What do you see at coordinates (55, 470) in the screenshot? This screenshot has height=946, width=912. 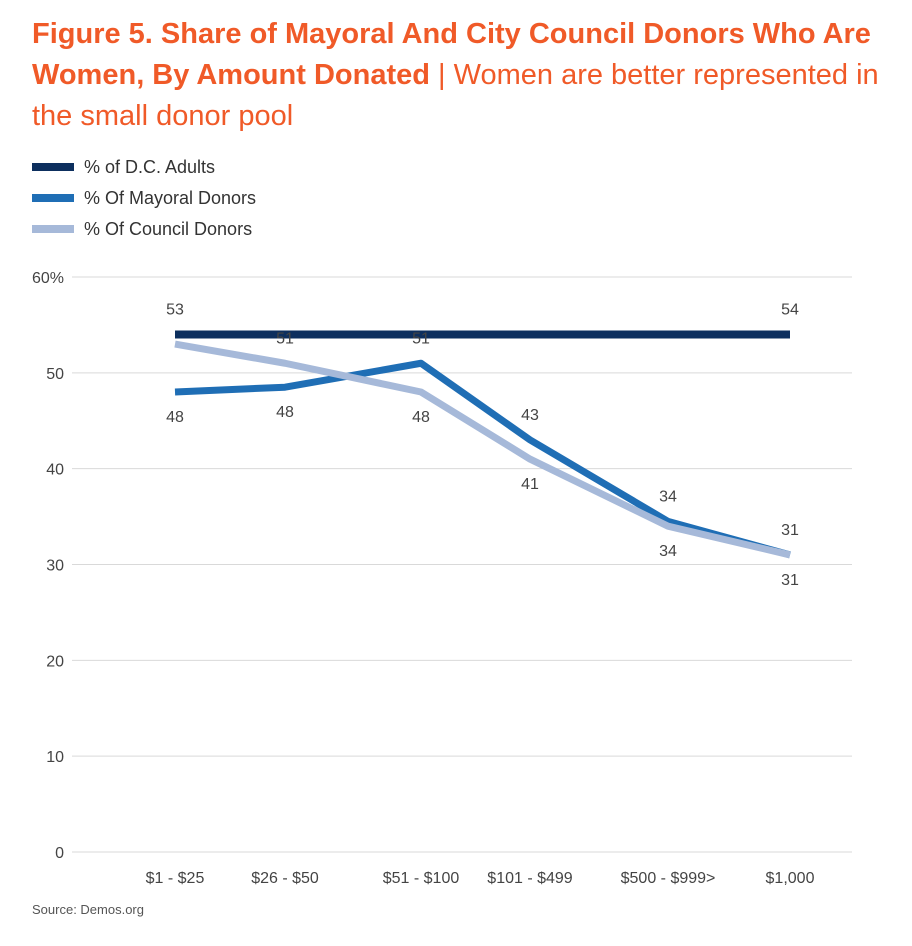 I see `y-tick-label: 40` at bounding box center [55, 470].